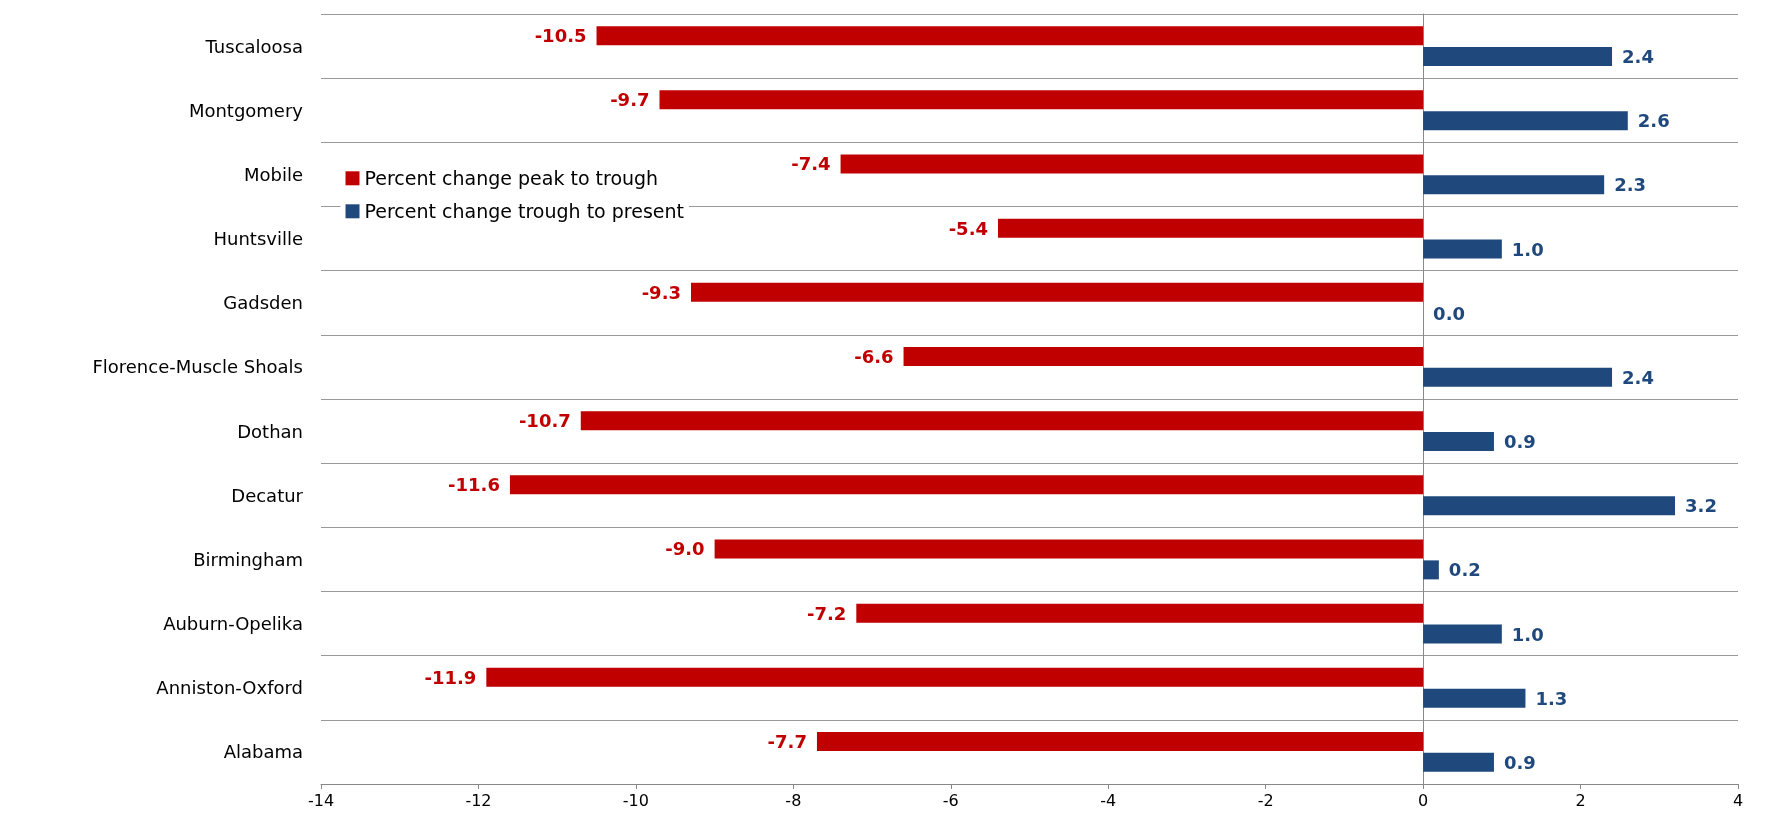  I want to click on x-tick-label: -8, so click(793, 800).